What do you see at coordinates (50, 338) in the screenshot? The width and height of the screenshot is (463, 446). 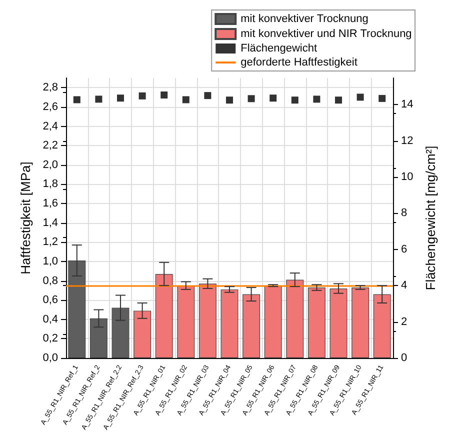 I see `y-tick-label: 0,2` at bounding box center [50, 338].